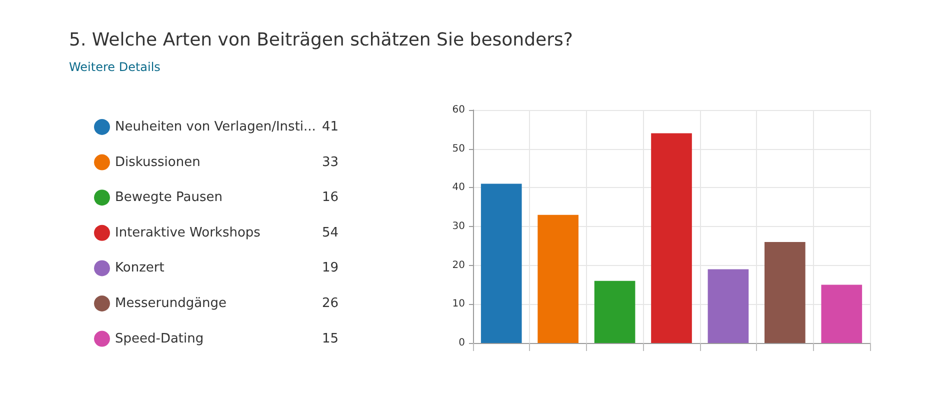 The height and width of the screenshot is (398, 949). What do you see at coordinates (321, 40) in the screenshot?
I see `text: 5. Welche Arten von Beiträgen schätzen Sie besonders?` at bounding box center [321, 40].